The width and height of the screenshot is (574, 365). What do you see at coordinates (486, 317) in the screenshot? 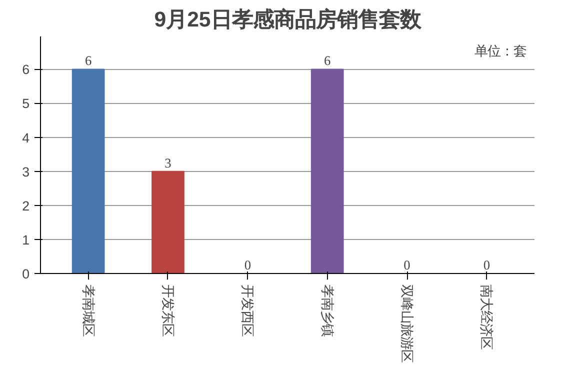
I see `x-tick-label: 南大经济区` at bounding box center [486, 317].